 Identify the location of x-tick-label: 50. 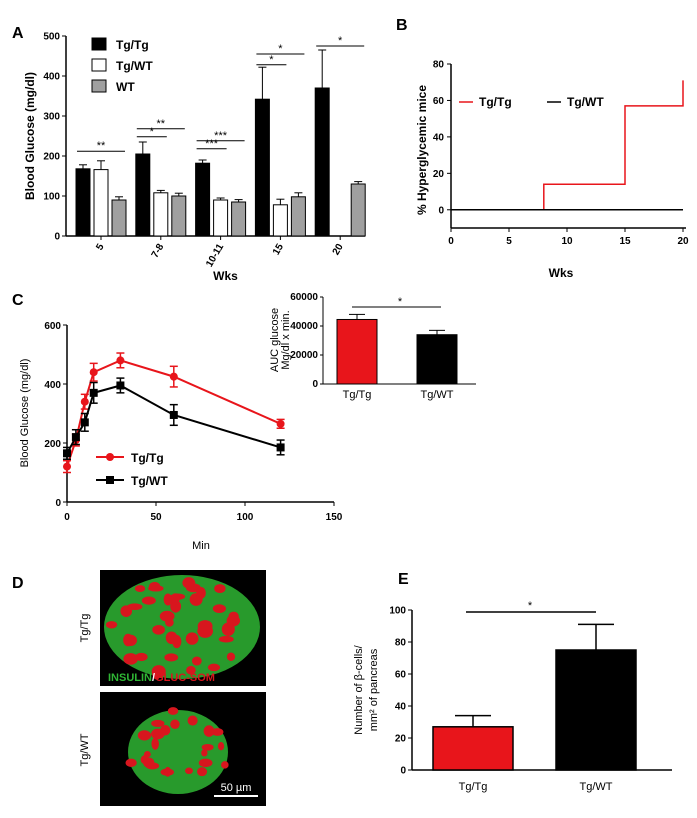
(156, 517).